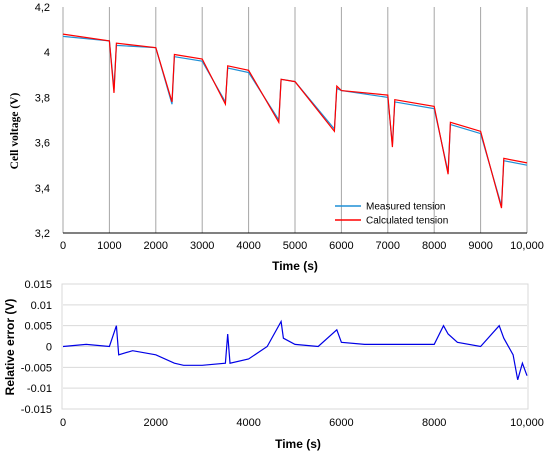 The height and width of the screenshot is (455, 550). What do you see at coordinates (42, 144) in the screenshot?
I see `voltage-y-tick-label: 3,6` at bounding box center [42, 144].